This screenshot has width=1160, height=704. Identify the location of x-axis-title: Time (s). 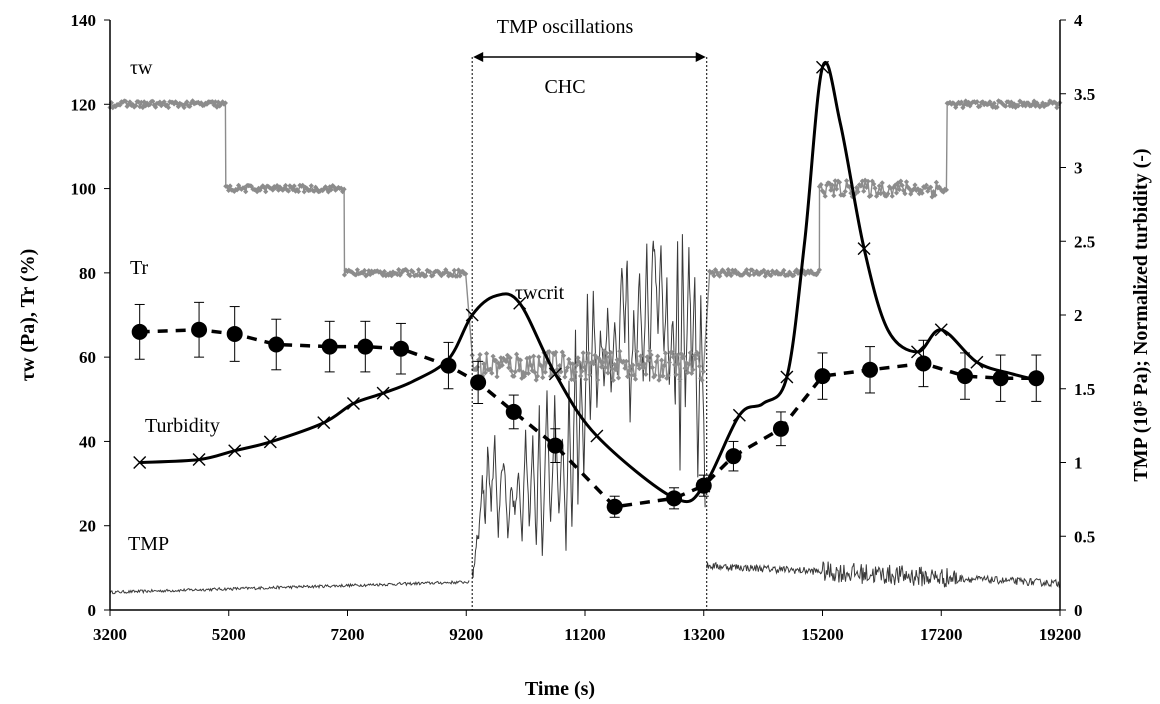
(560, 689).